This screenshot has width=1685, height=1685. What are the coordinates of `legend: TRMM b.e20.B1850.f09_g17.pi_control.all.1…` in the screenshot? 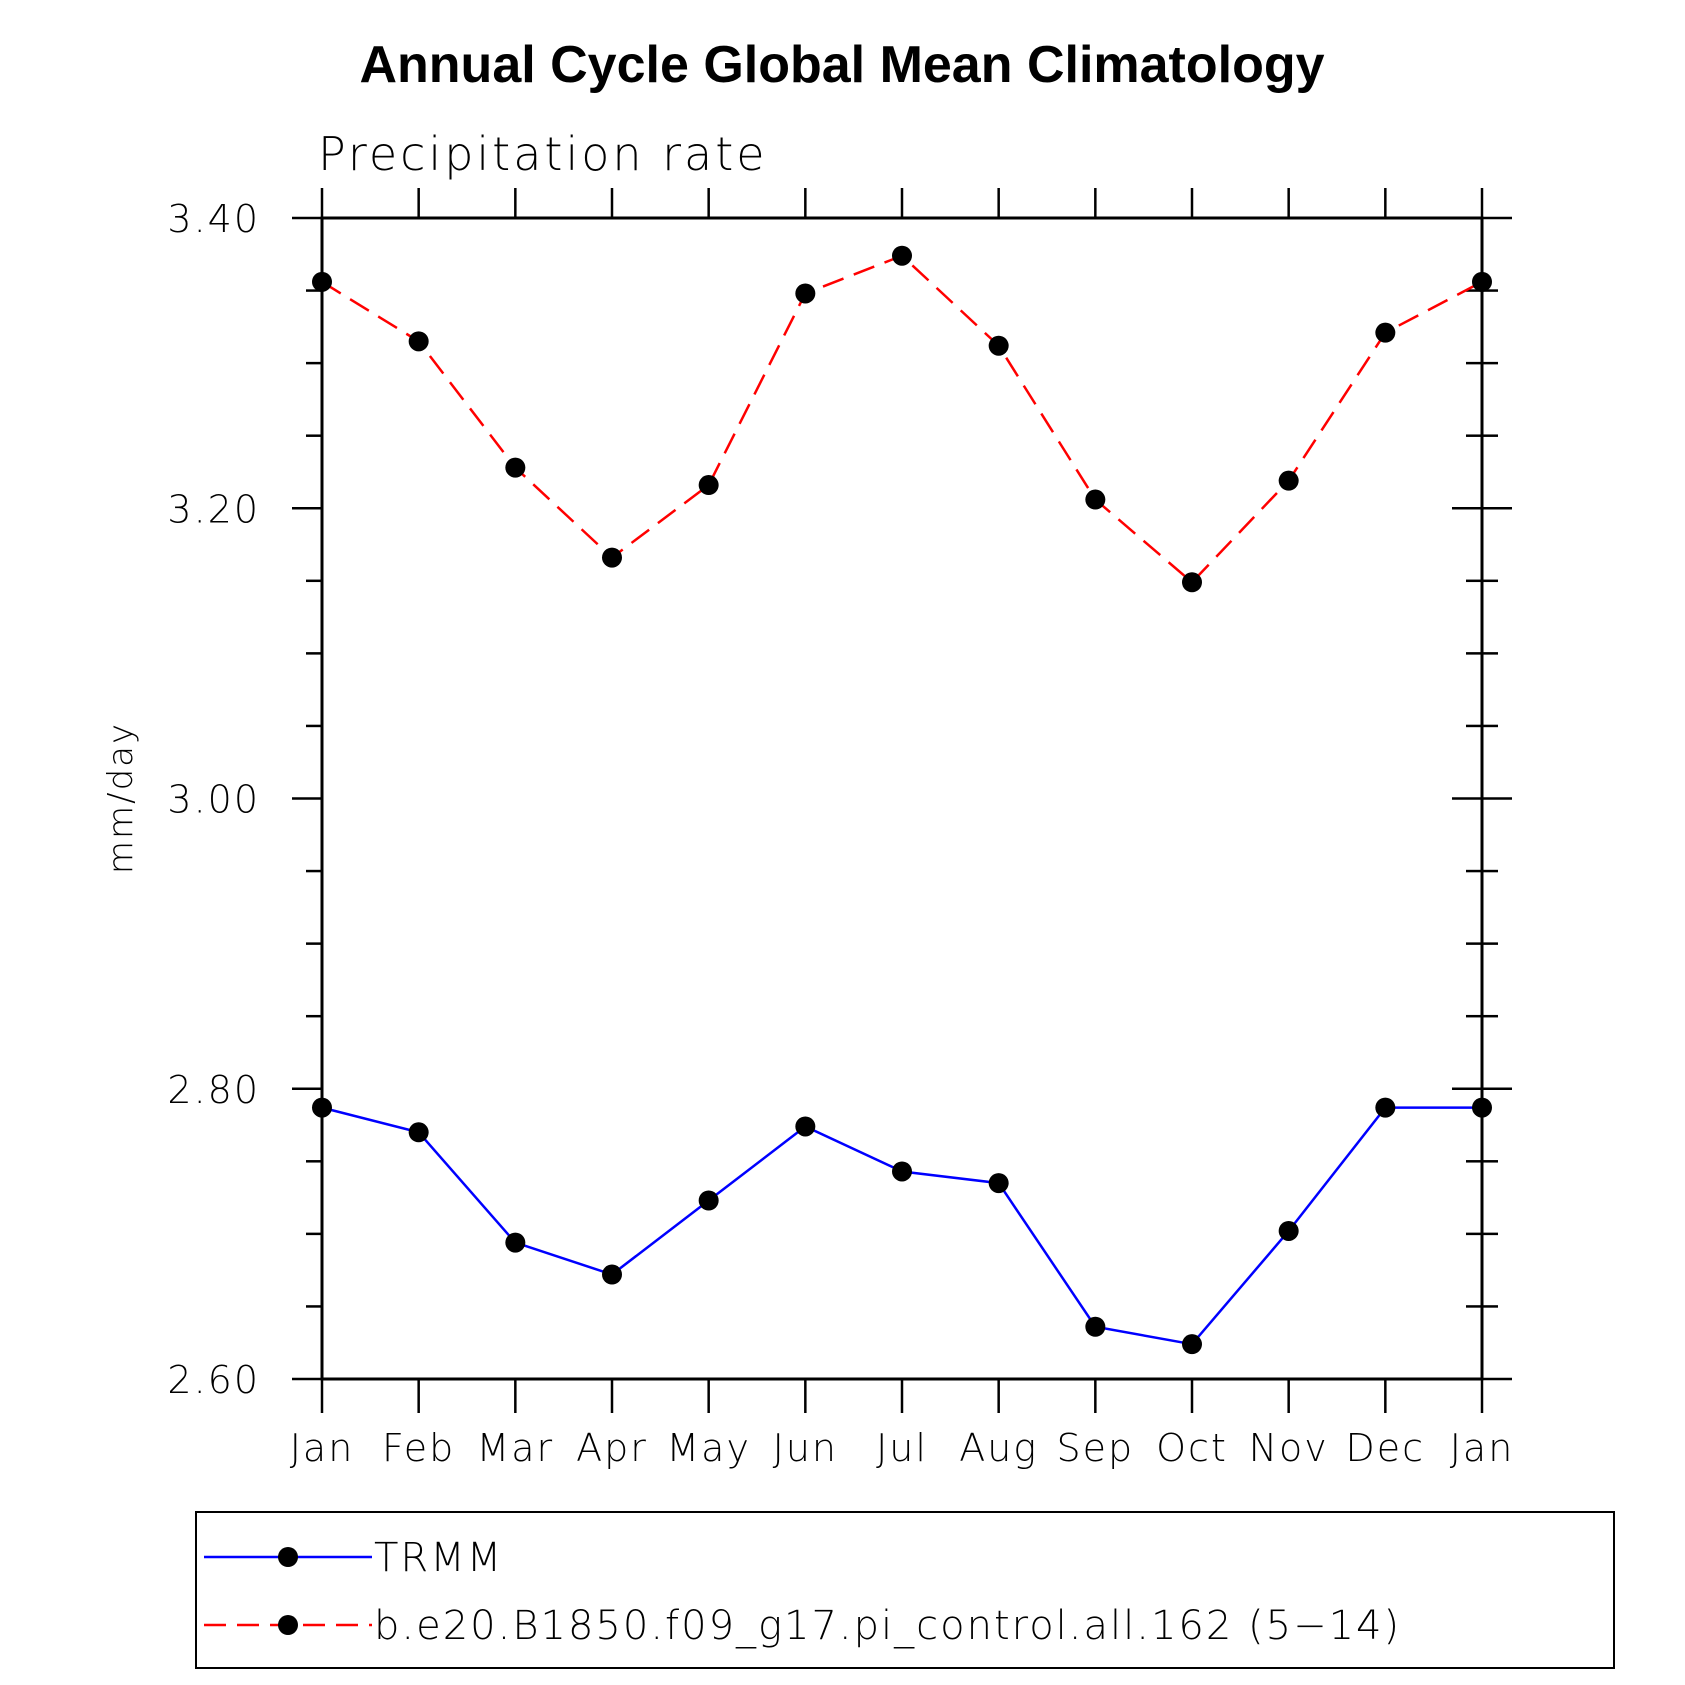 It's located at (905, 1590).